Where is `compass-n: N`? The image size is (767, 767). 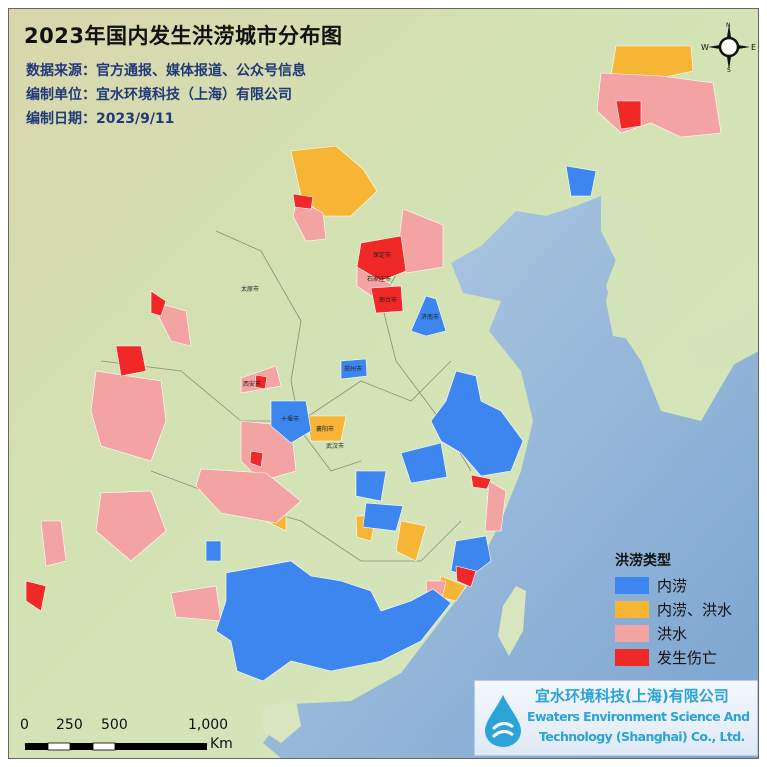
compass-n: N is located at coordinates (728, 25).